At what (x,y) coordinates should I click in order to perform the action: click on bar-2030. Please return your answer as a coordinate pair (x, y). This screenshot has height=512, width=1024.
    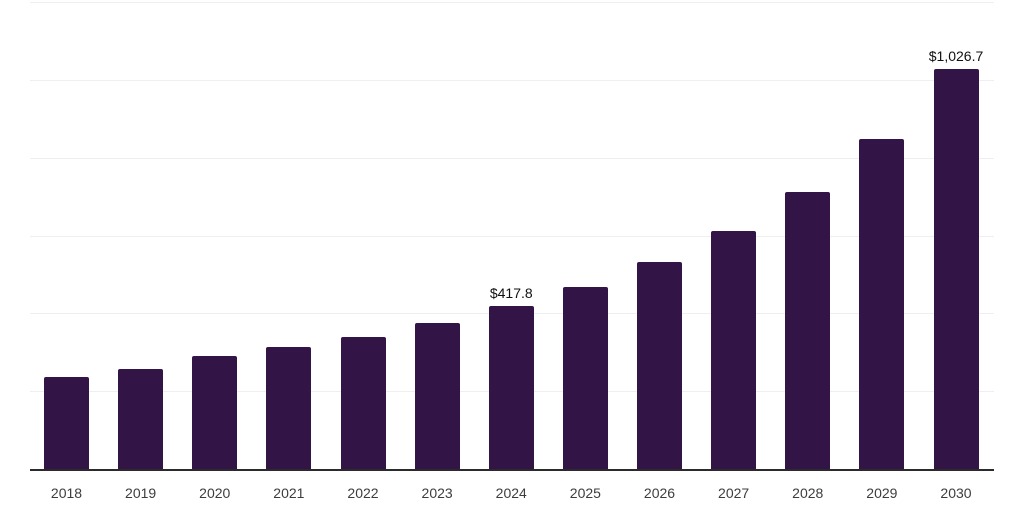
    Looking at the image, I should click on (956, 269).